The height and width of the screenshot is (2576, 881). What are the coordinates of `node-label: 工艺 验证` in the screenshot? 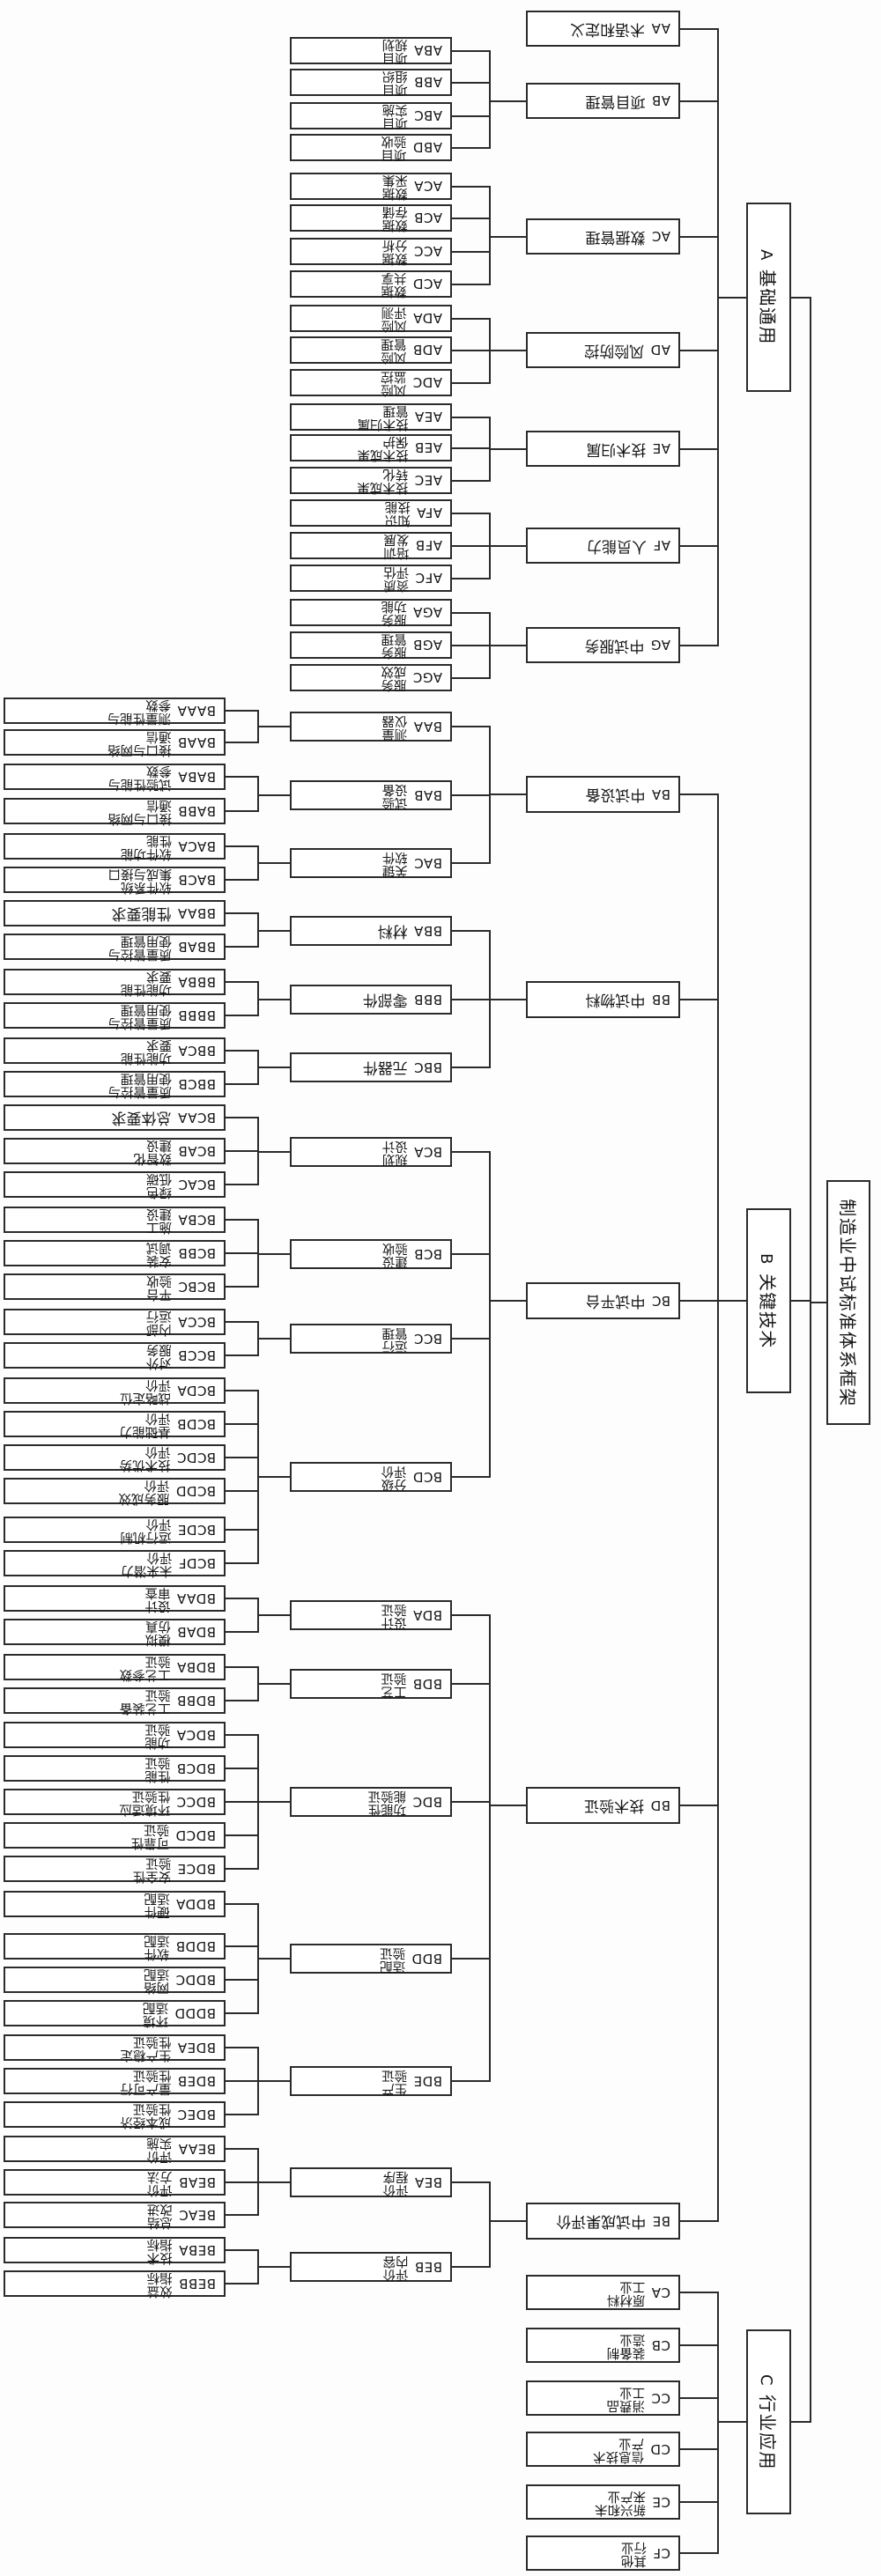 It's located at (394, 1684).